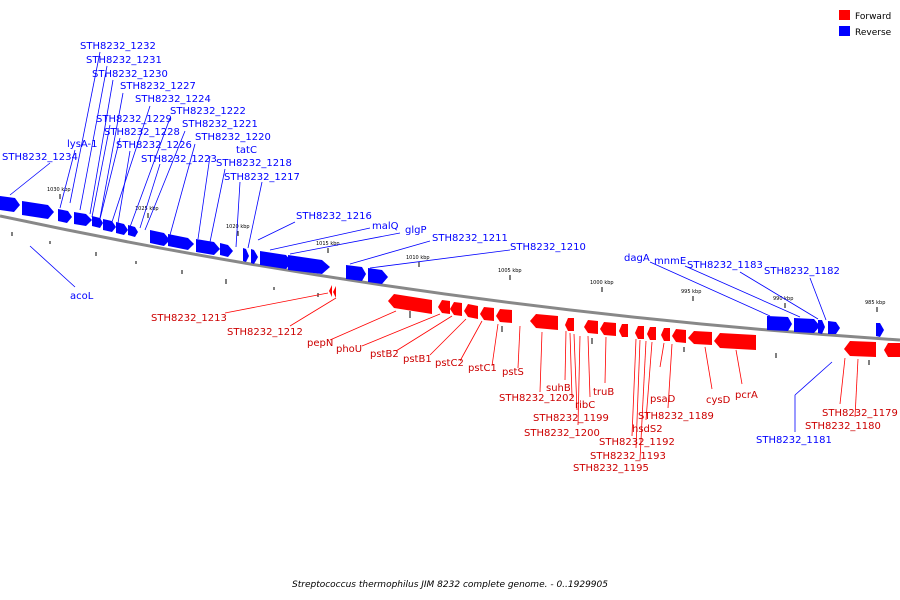 Image resolution: width=900 pixels, height=600 pixels. I want to click on gene-label: STH8232_1234, so click(40, 157).